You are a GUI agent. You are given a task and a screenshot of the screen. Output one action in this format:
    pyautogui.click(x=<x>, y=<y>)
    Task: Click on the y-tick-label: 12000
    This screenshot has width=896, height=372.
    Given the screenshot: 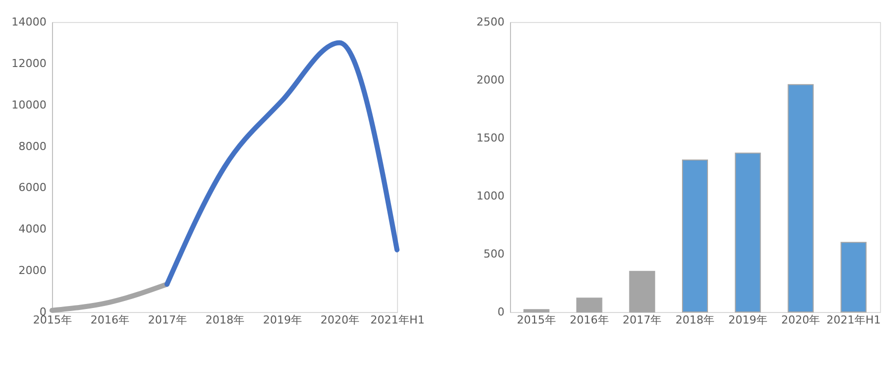 What is the action you would take?
    pyautogui.click(x=29, y=63)
    